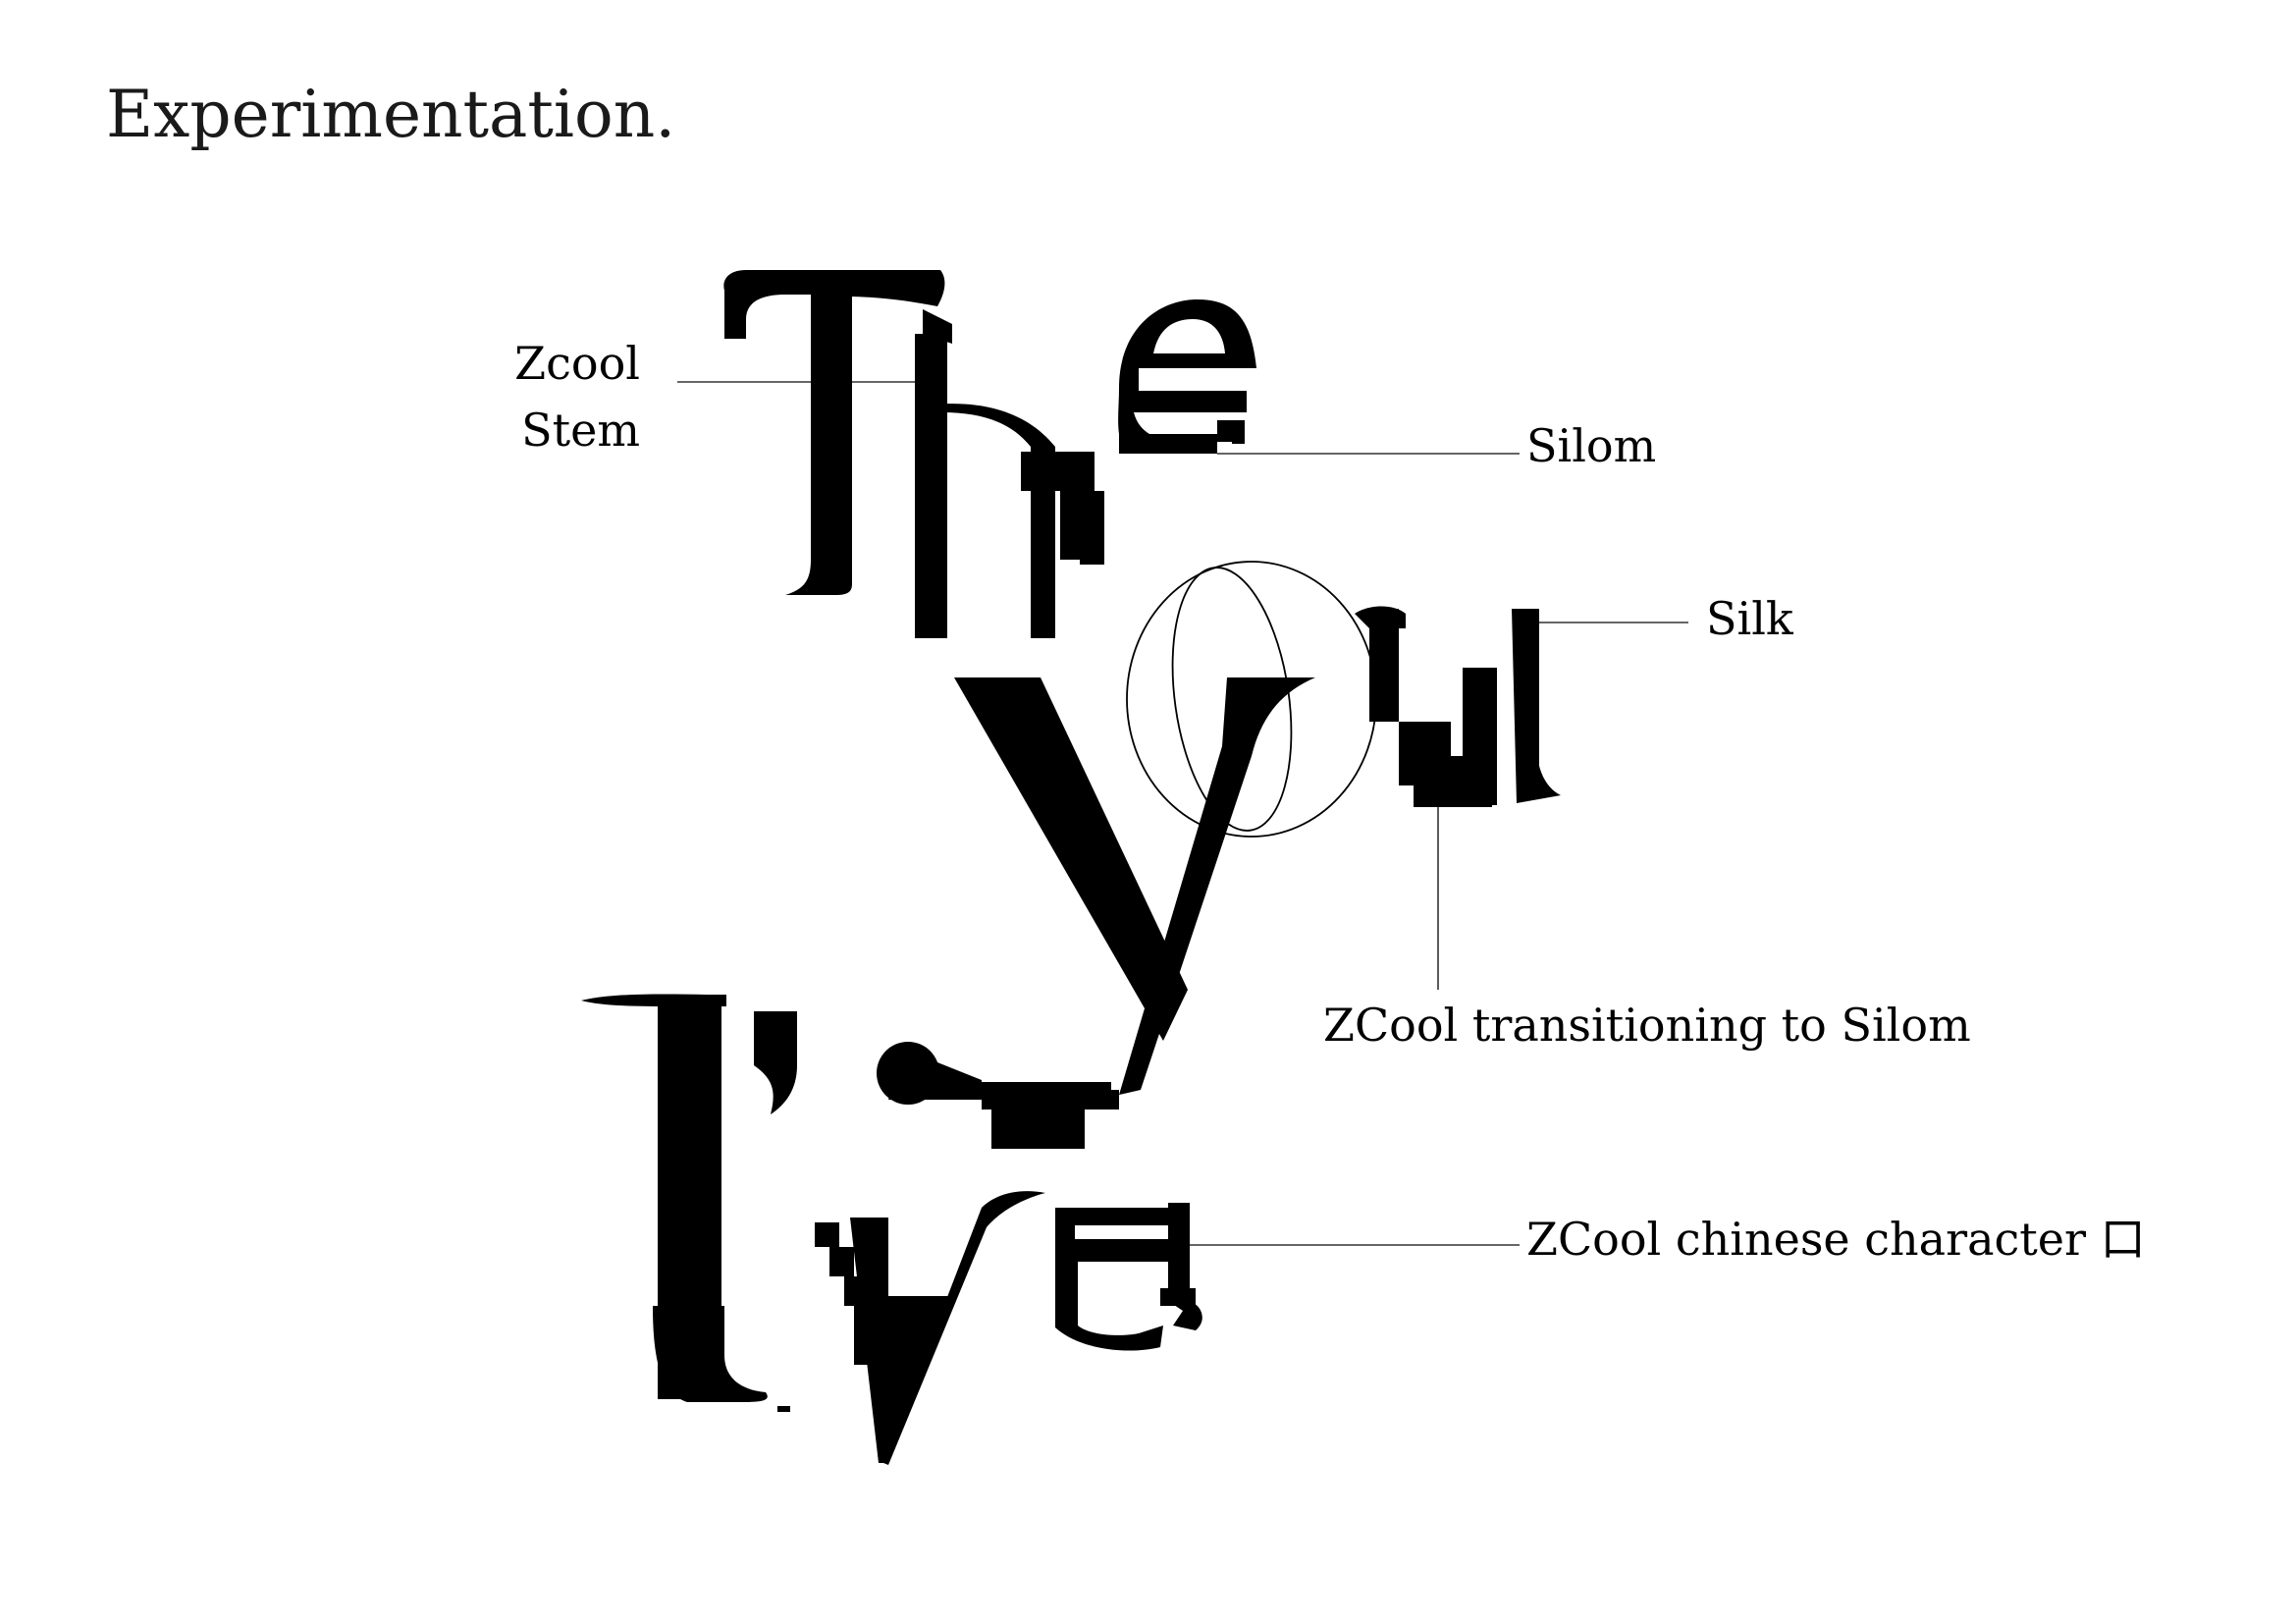 The image size is (2296, 1624). I want to click on glyph-u, so click(1458, 706).